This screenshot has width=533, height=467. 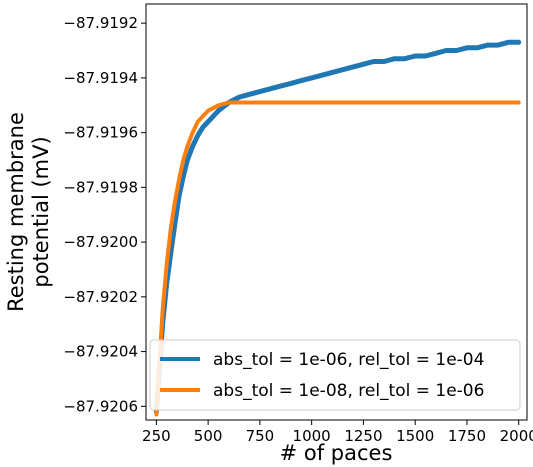 I want to click on y-tick-label: −87.9198, so click(x=100, y=187).